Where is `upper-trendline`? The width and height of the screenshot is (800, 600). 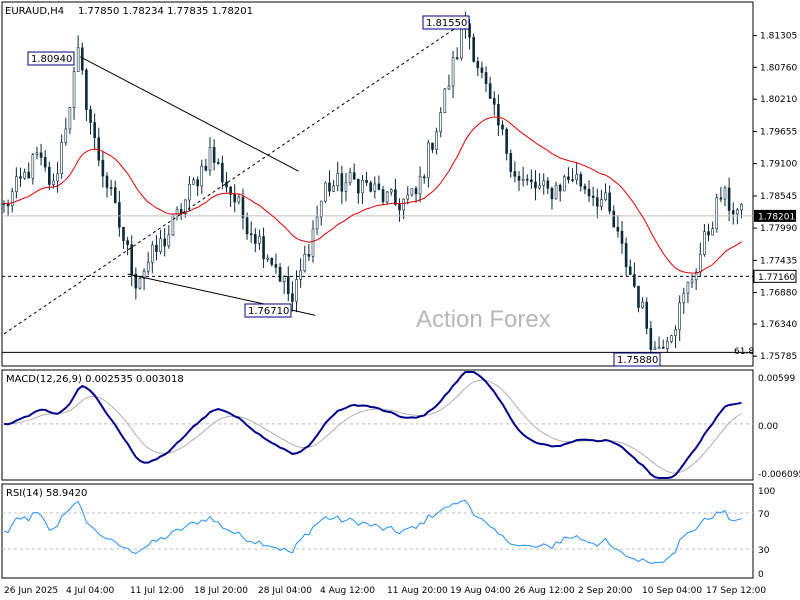 upper-trendline is located at coordinates (189, 114).